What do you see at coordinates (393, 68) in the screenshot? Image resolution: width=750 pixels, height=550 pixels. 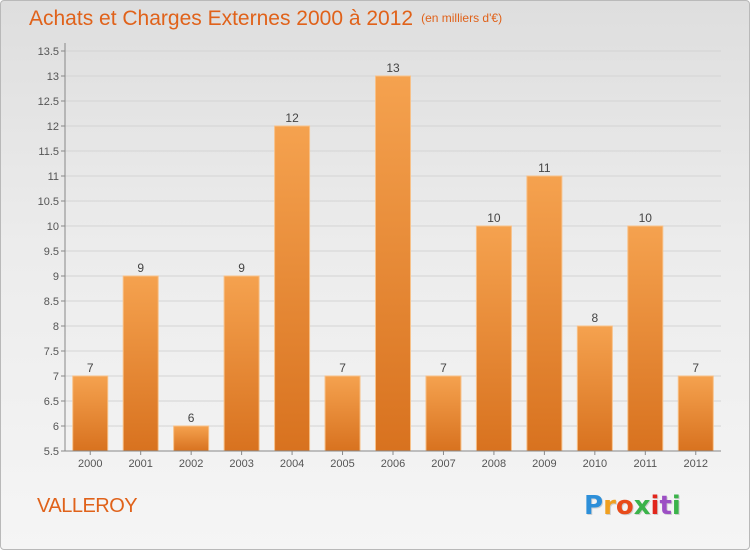 I see `value-label: 13` at bounding box center [393, 68].